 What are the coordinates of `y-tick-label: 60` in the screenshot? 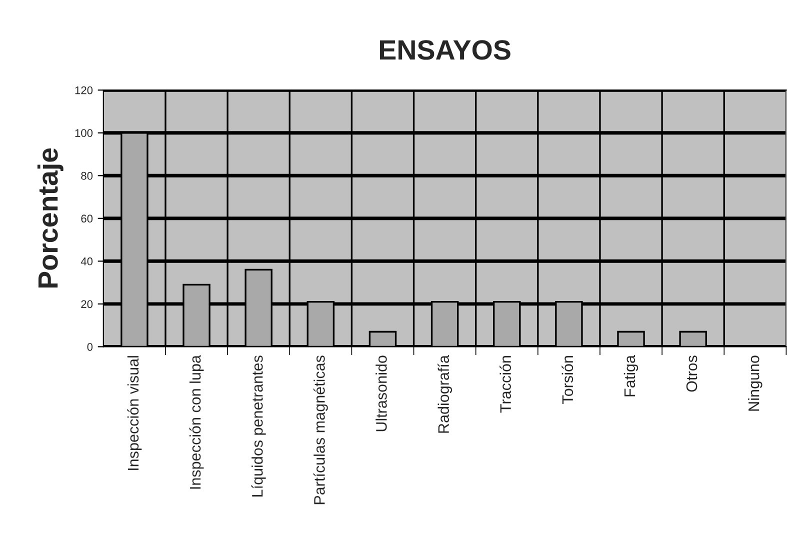 It's located at (87, 218).